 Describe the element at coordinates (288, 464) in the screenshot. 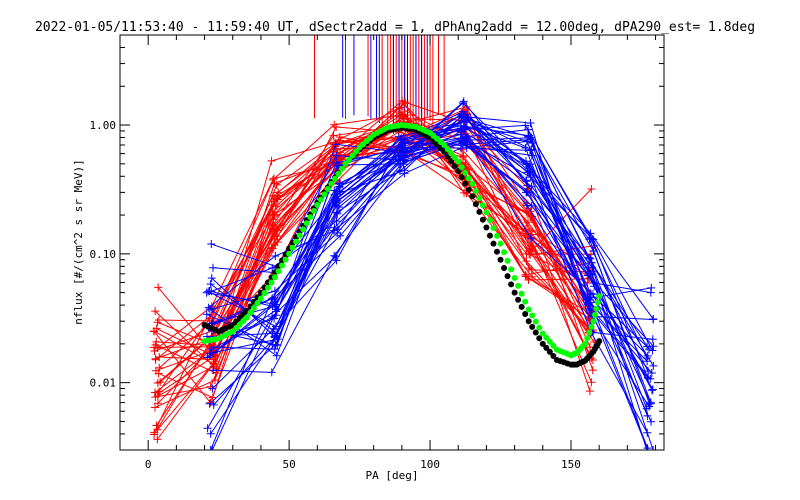

I see `x-tick-label: 50` at that location.